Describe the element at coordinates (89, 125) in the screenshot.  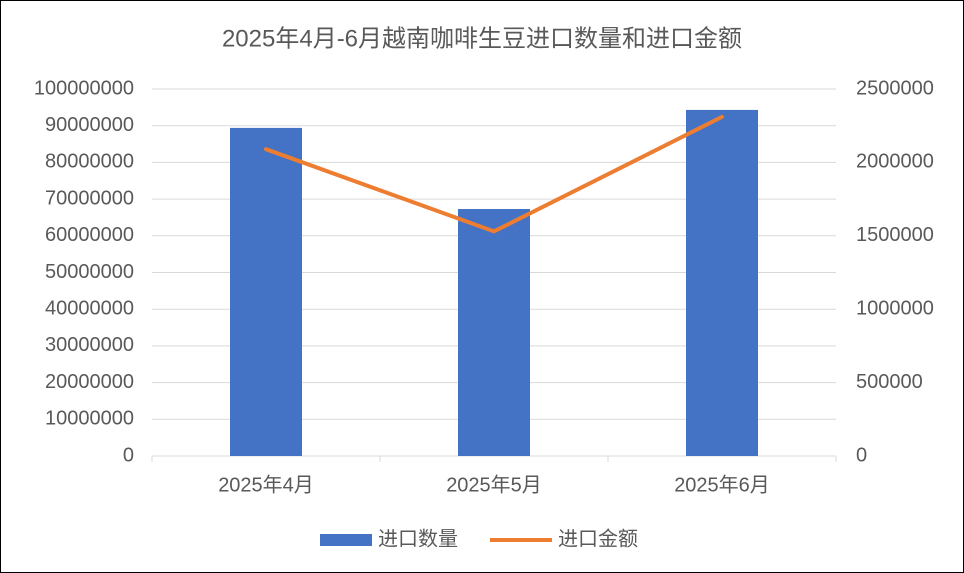
I see `y-tick-label: 90000000` at that location.